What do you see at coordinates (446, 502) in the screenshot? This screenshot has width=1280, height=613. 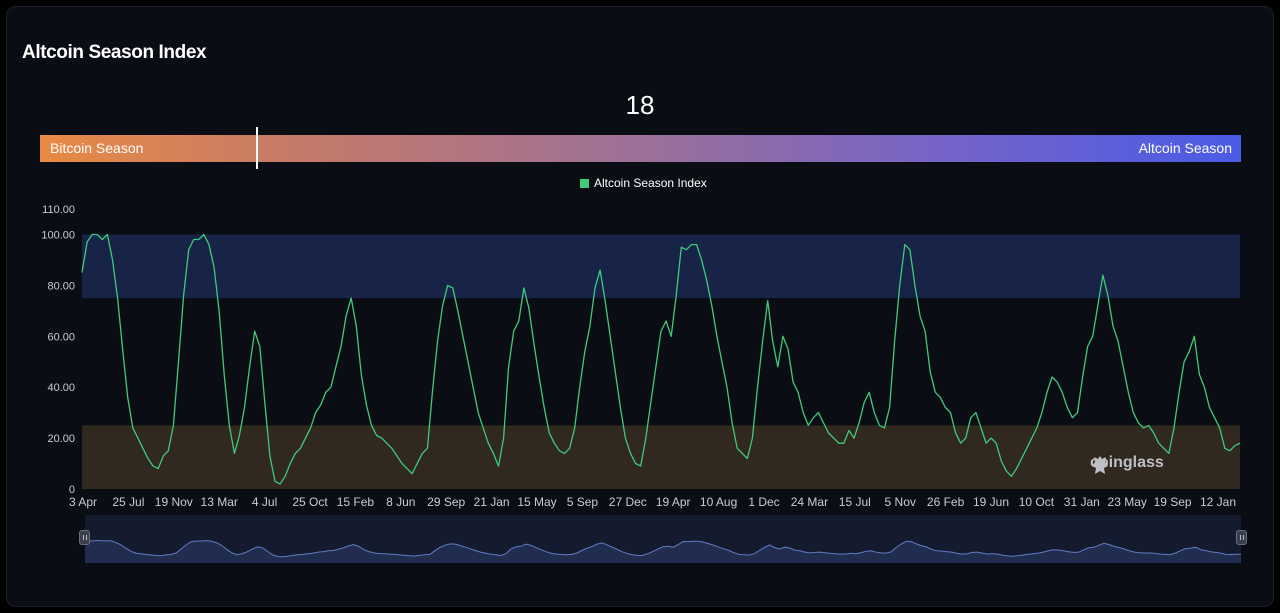 I see `x-tick-label: 29 Sep` at bounding box center [446, 502].